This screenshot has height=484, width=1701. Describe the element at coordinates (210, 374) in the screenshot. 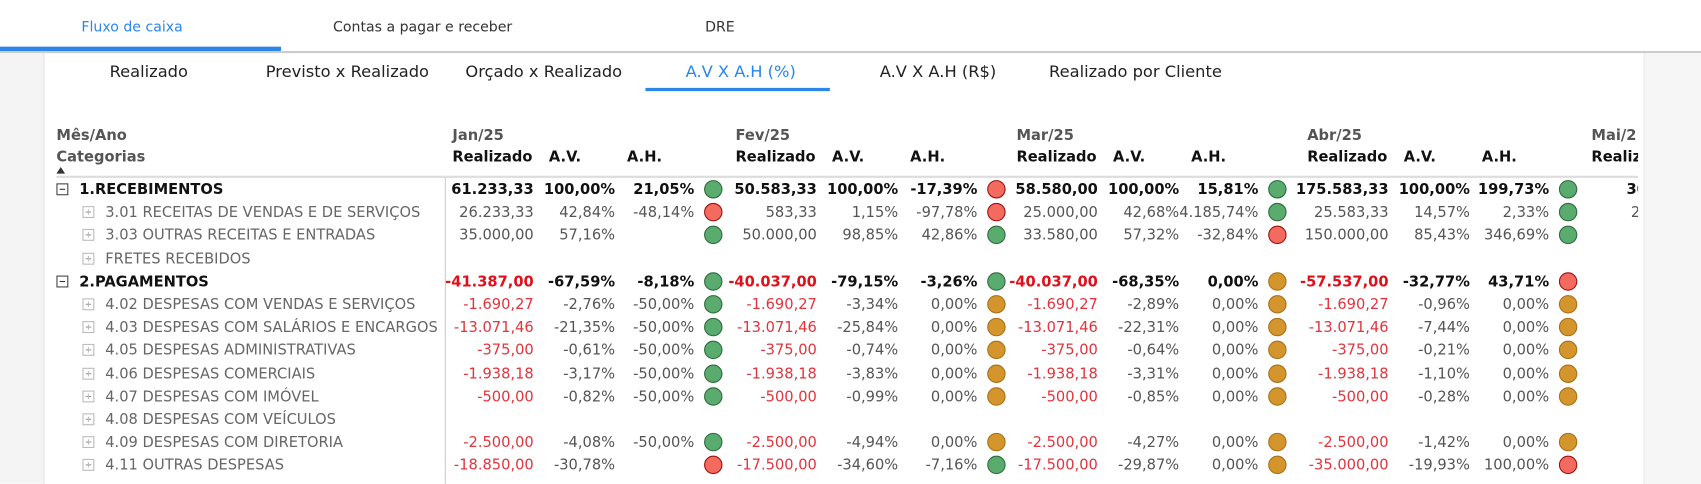

I see `category-label: 4.06 DESPESAS COMERCIAIS` at that location.